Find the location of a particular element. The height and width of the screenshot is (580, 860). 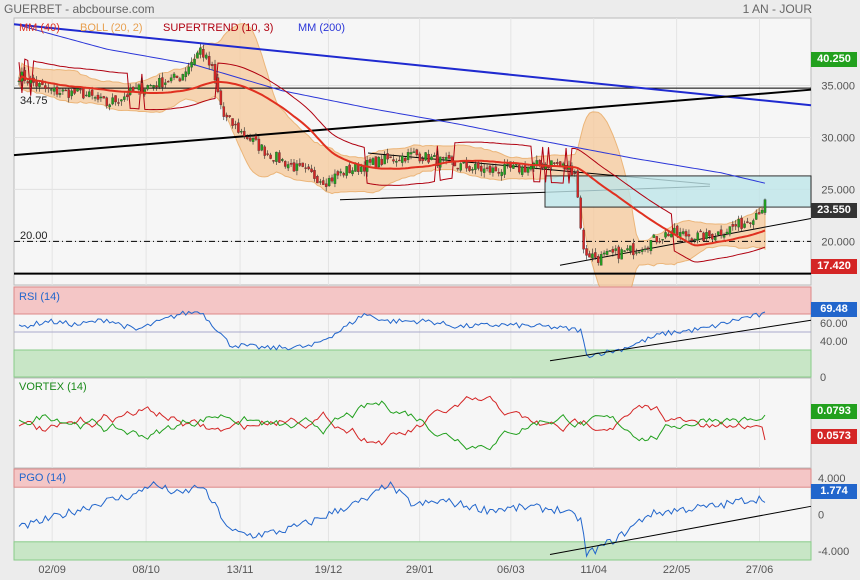

x-tick-label: 29/01 is located at coordinates (420, 570).